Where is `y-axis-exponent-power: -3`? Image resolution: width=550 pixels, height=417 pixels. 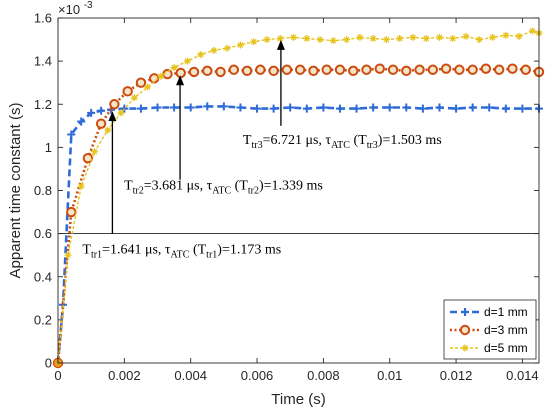 y-axis-exponent-power: -3 is located at coordinates (88, 5).